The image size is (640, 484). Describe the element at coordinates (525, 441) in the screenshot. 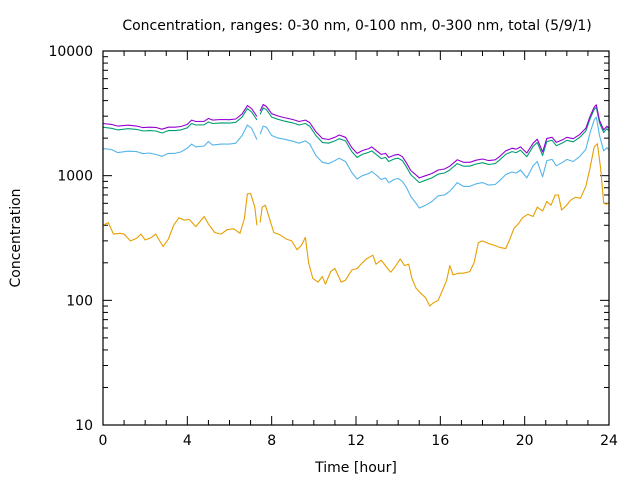

I see `x-tick-label: 20` at that location.